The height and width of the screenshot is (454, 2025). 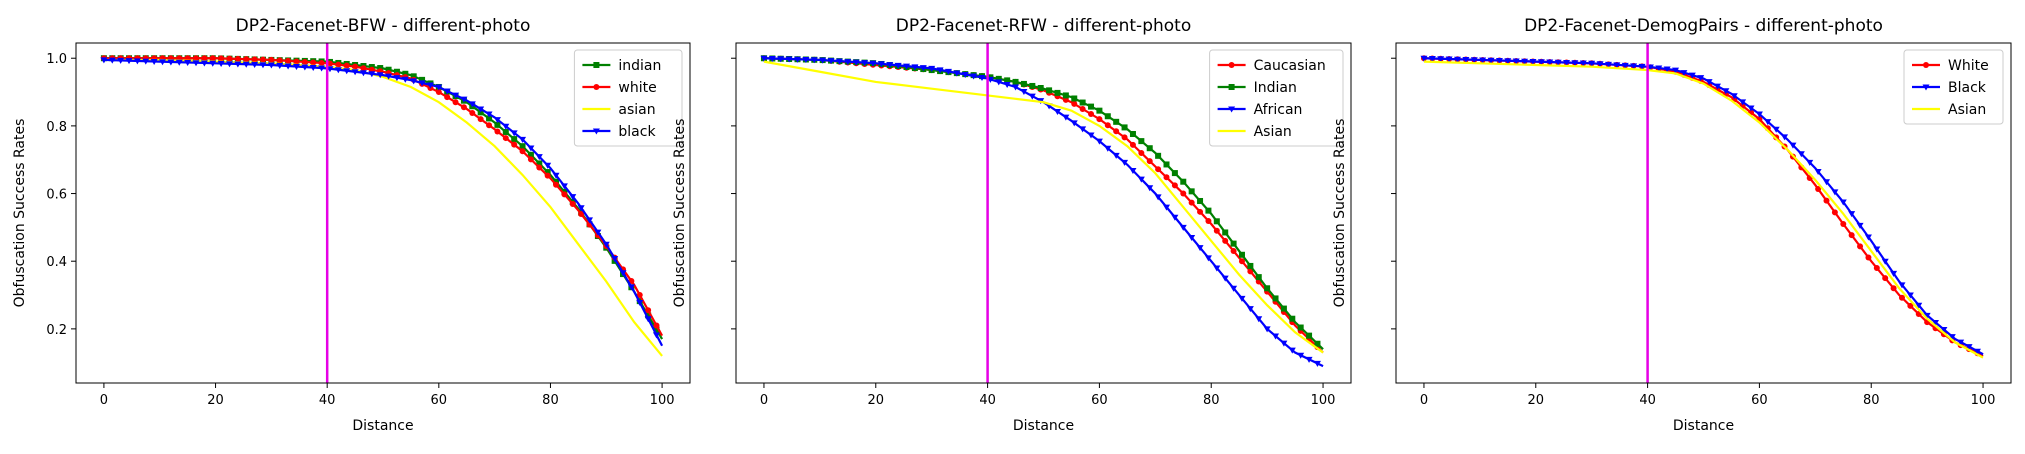 What do you see at coordinates (439, 400) in the screenshot?
I see `x-tick-label: 60` at bounding box center [439, 400].